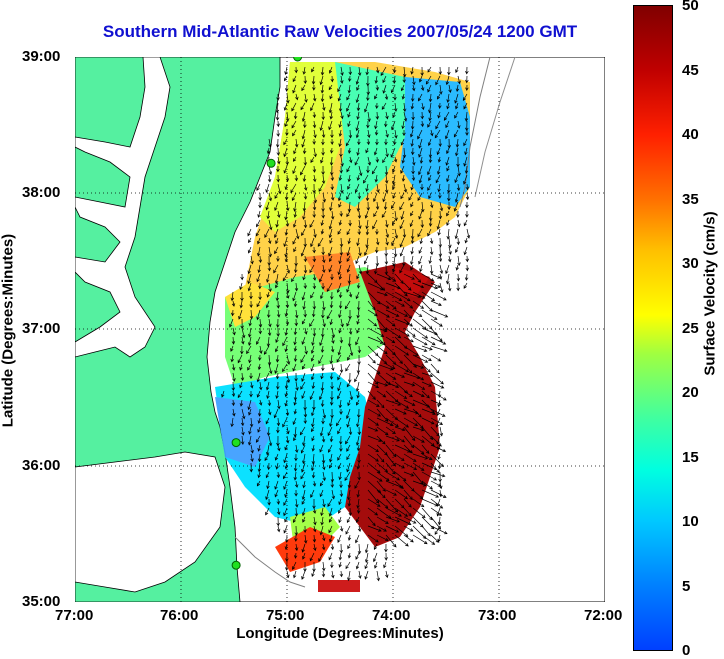  I want to click on colorbar-tick: 5, so click(686, 586).